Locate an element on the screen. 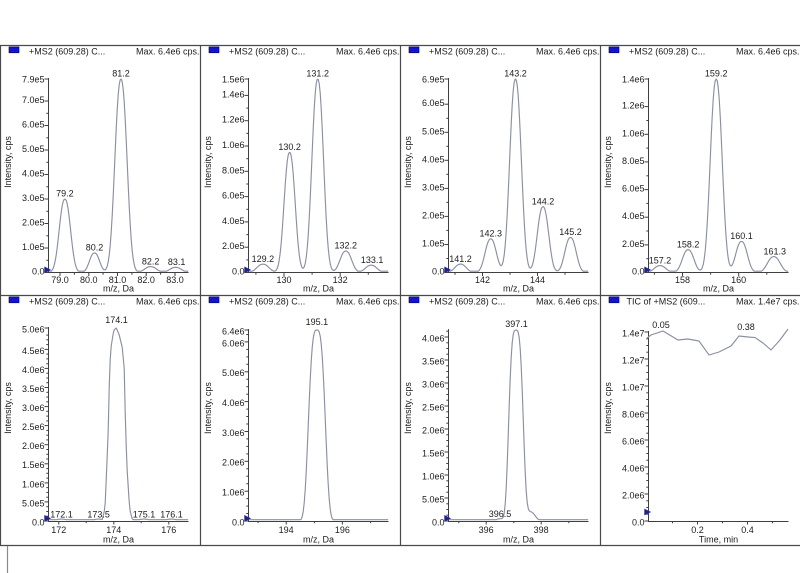 Image resolution: width=800 pixels, height=573 pixels. svg-text: 7.0e5 is located at coordinates (33, 100).